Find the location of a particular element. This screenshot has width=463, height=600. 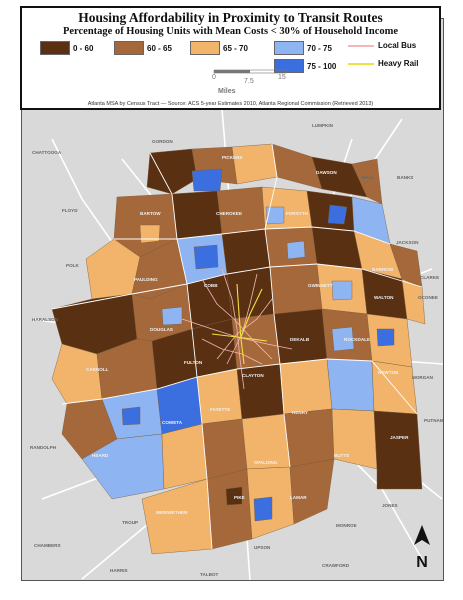

svg-text: NEWTON is located at coordinates (388, 372).